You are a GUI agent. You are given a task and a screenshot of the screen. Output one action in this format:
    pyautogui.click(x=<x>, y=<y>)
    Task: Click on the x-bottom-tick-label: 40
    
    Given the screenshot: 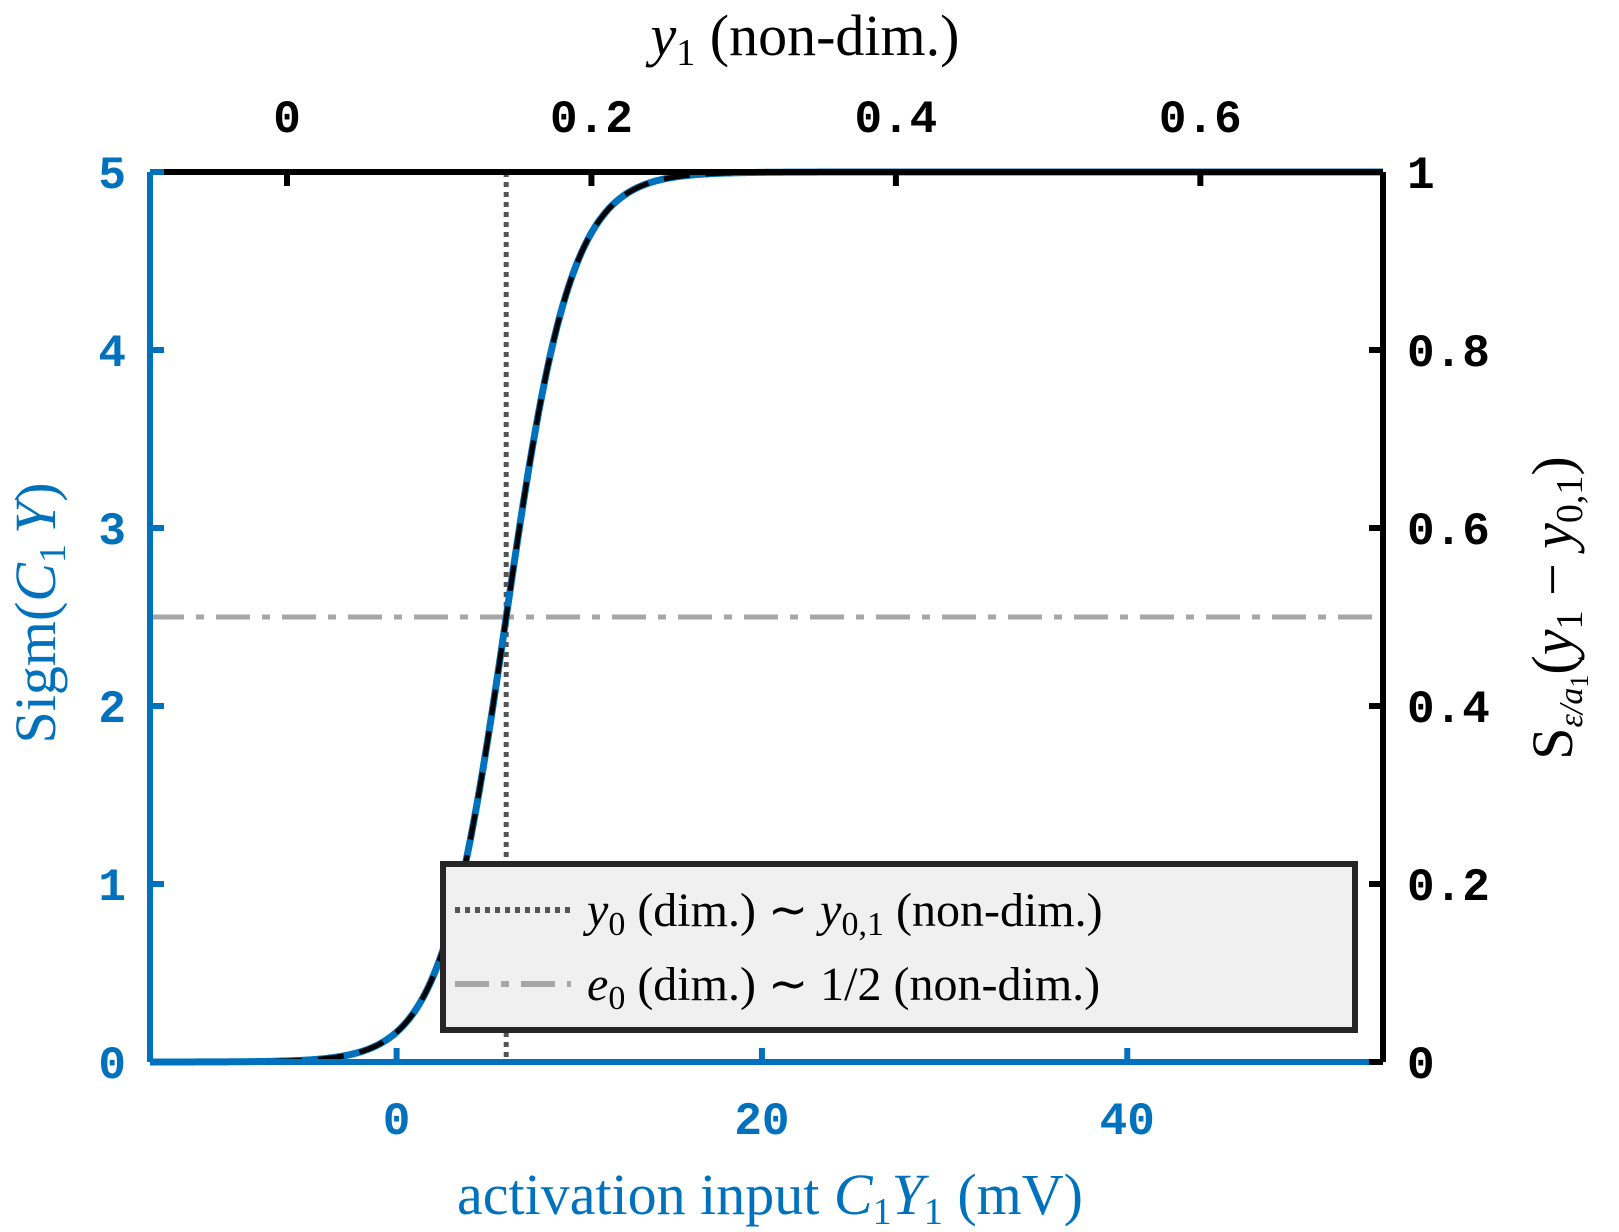 What is the action you would take?
    pyautogui.click(x=1127, y=1122)
    